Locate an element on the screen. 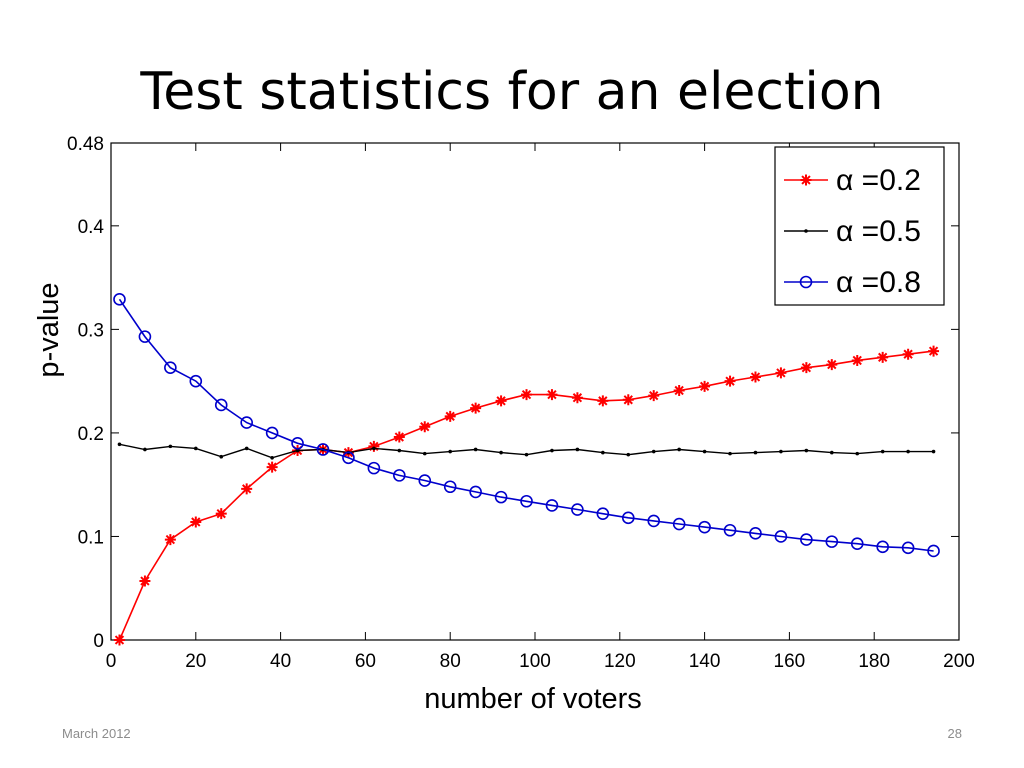 This screenshot has width=1024, height=768. legend-item: α =0.2 is located at coordinates (852, 180).